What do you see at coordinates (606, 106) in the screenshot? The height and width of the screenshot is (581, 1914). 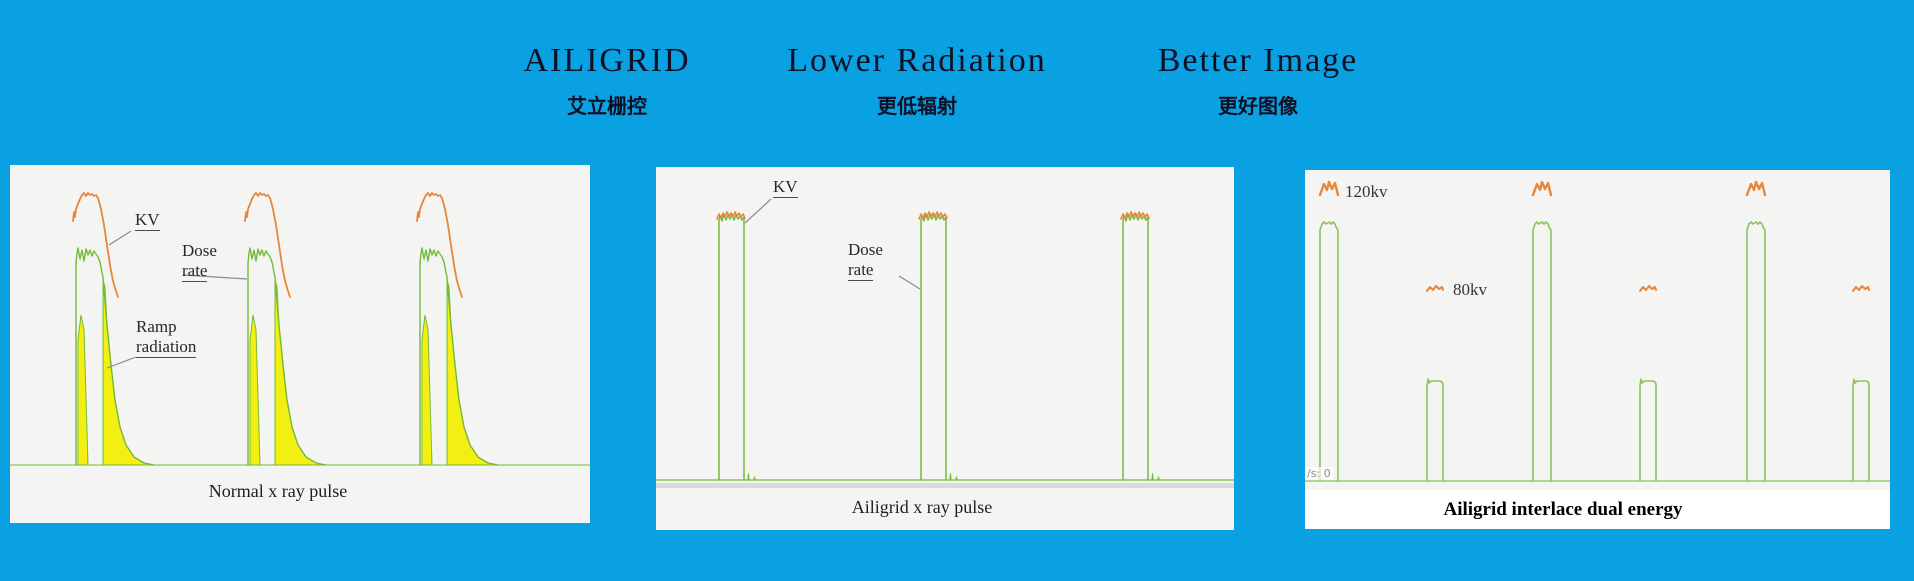 I see `title-ailigrid-zh: 艾立栅控` at bounding box center [606, 106].